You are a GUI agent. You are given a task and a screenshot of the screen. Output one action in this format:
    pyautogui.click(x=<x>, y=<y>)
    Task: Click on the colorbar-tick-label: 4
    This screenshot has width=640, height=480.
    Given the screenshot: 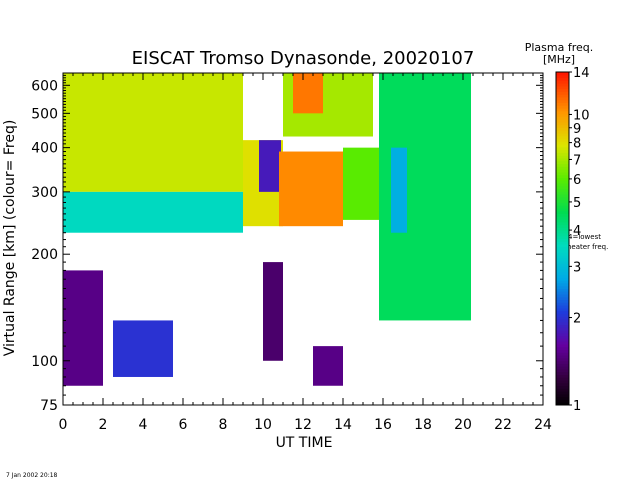 What is the action you would take?
    pyautogui.click(x=577, y=231)
    